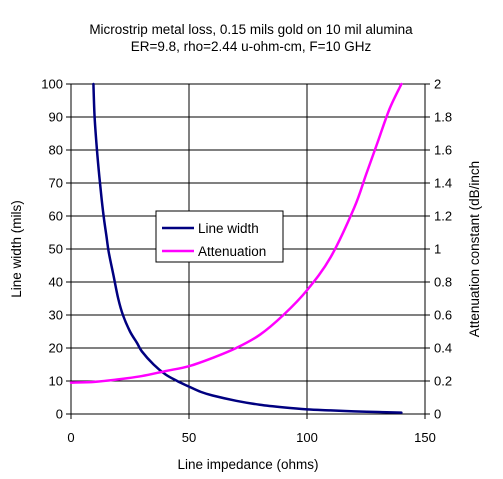 The width and height of the screenshot is (503, 479). What do you see at coordinates (52, 84) in the screenshot?
I see `y-tick-label: 100` at bounding box center [52, 84].